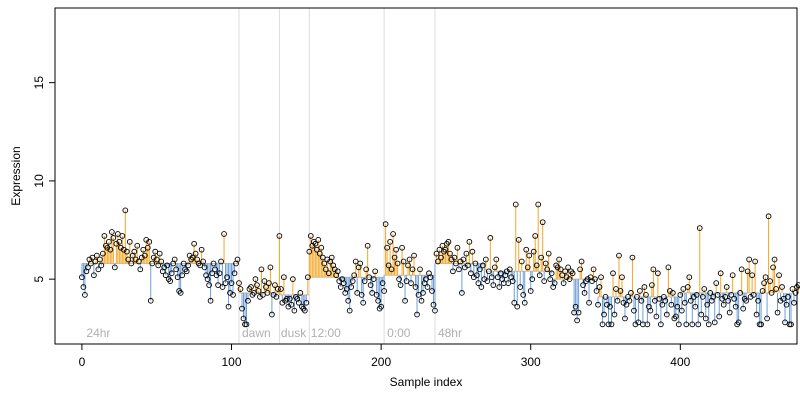  What do you see at coordinates (426, 382) in the screenshot?
I see `x-axis-label: Sample index` at bounding box center [426, 382].